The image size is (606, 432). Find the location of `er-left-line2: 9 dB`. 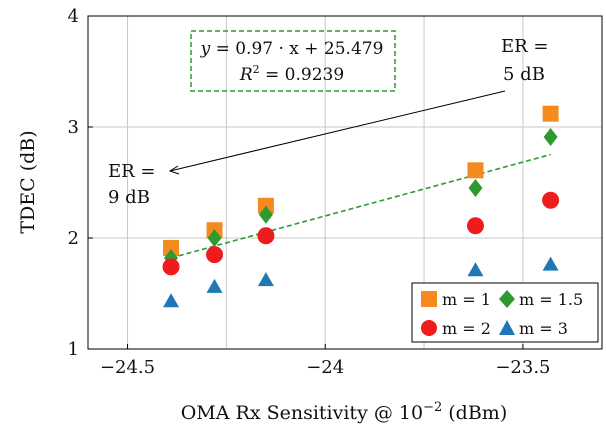

er-left-line2: 9 dB is located at coordinates (129, 197).